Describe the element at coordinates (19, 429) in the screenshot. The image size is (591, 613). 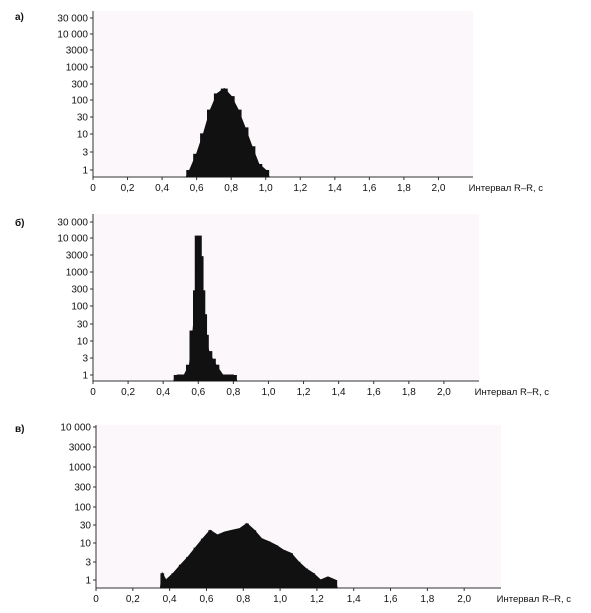
I see `panel-label: в)` at that location.